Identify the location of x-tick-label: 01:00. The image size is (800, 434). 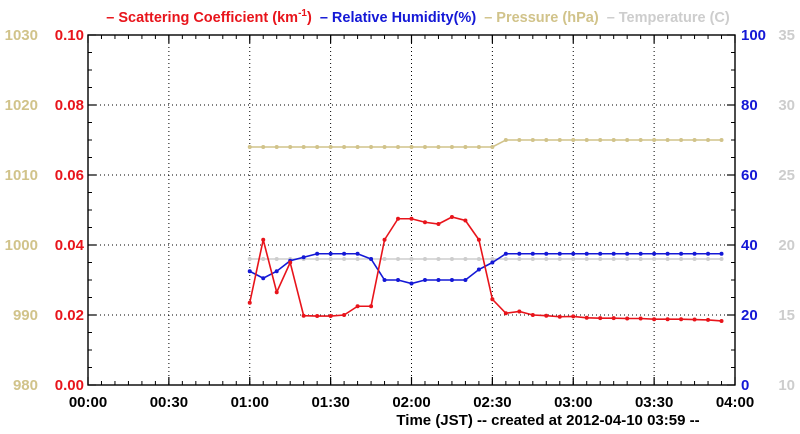
(250, 402).